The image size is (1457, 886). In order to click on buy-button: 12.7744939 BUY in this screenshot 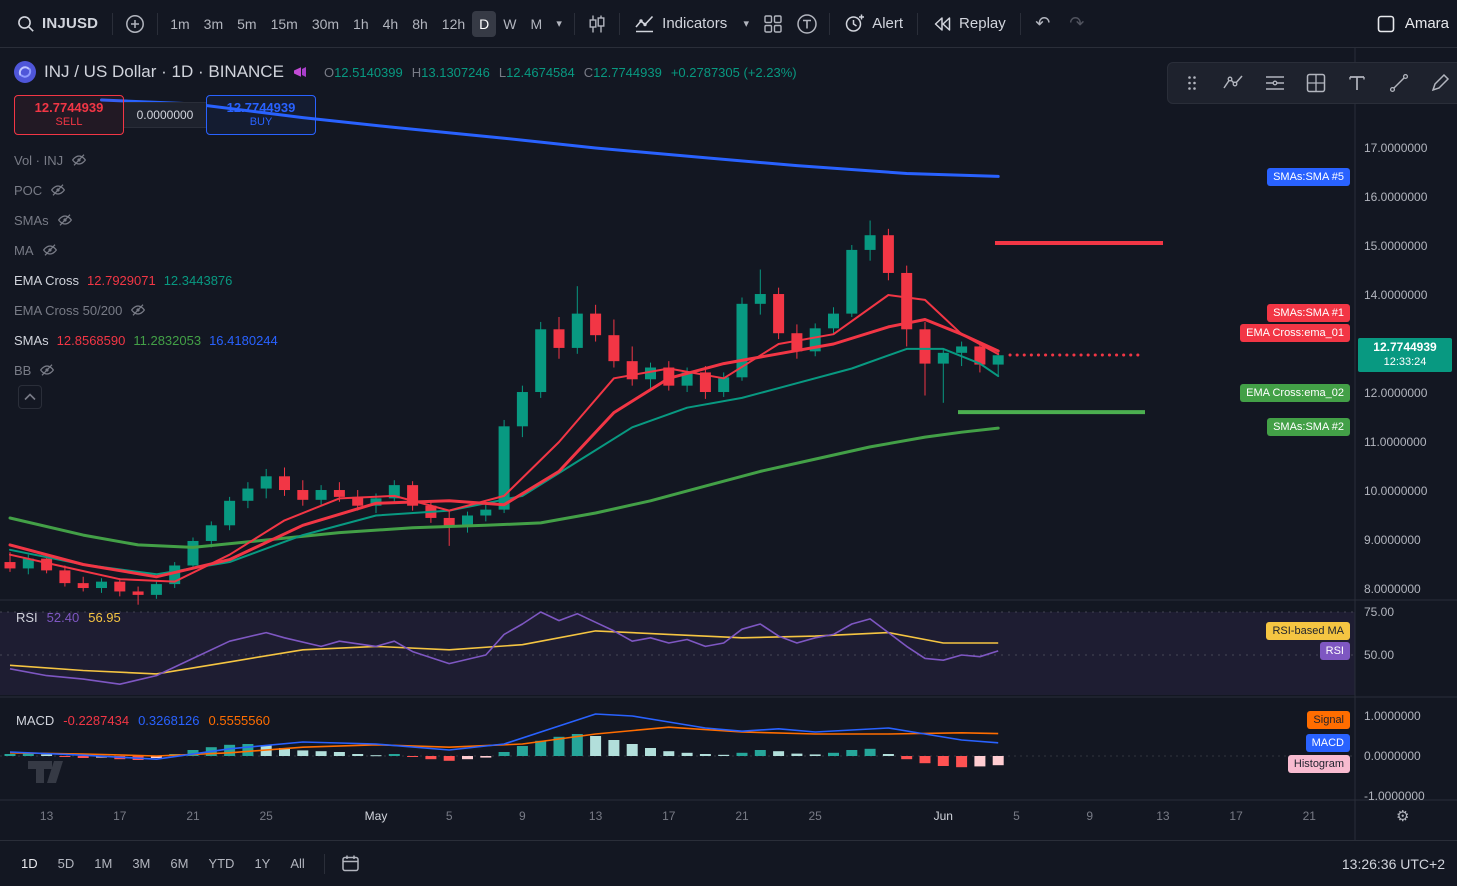, I will do `click(261, 115)`.